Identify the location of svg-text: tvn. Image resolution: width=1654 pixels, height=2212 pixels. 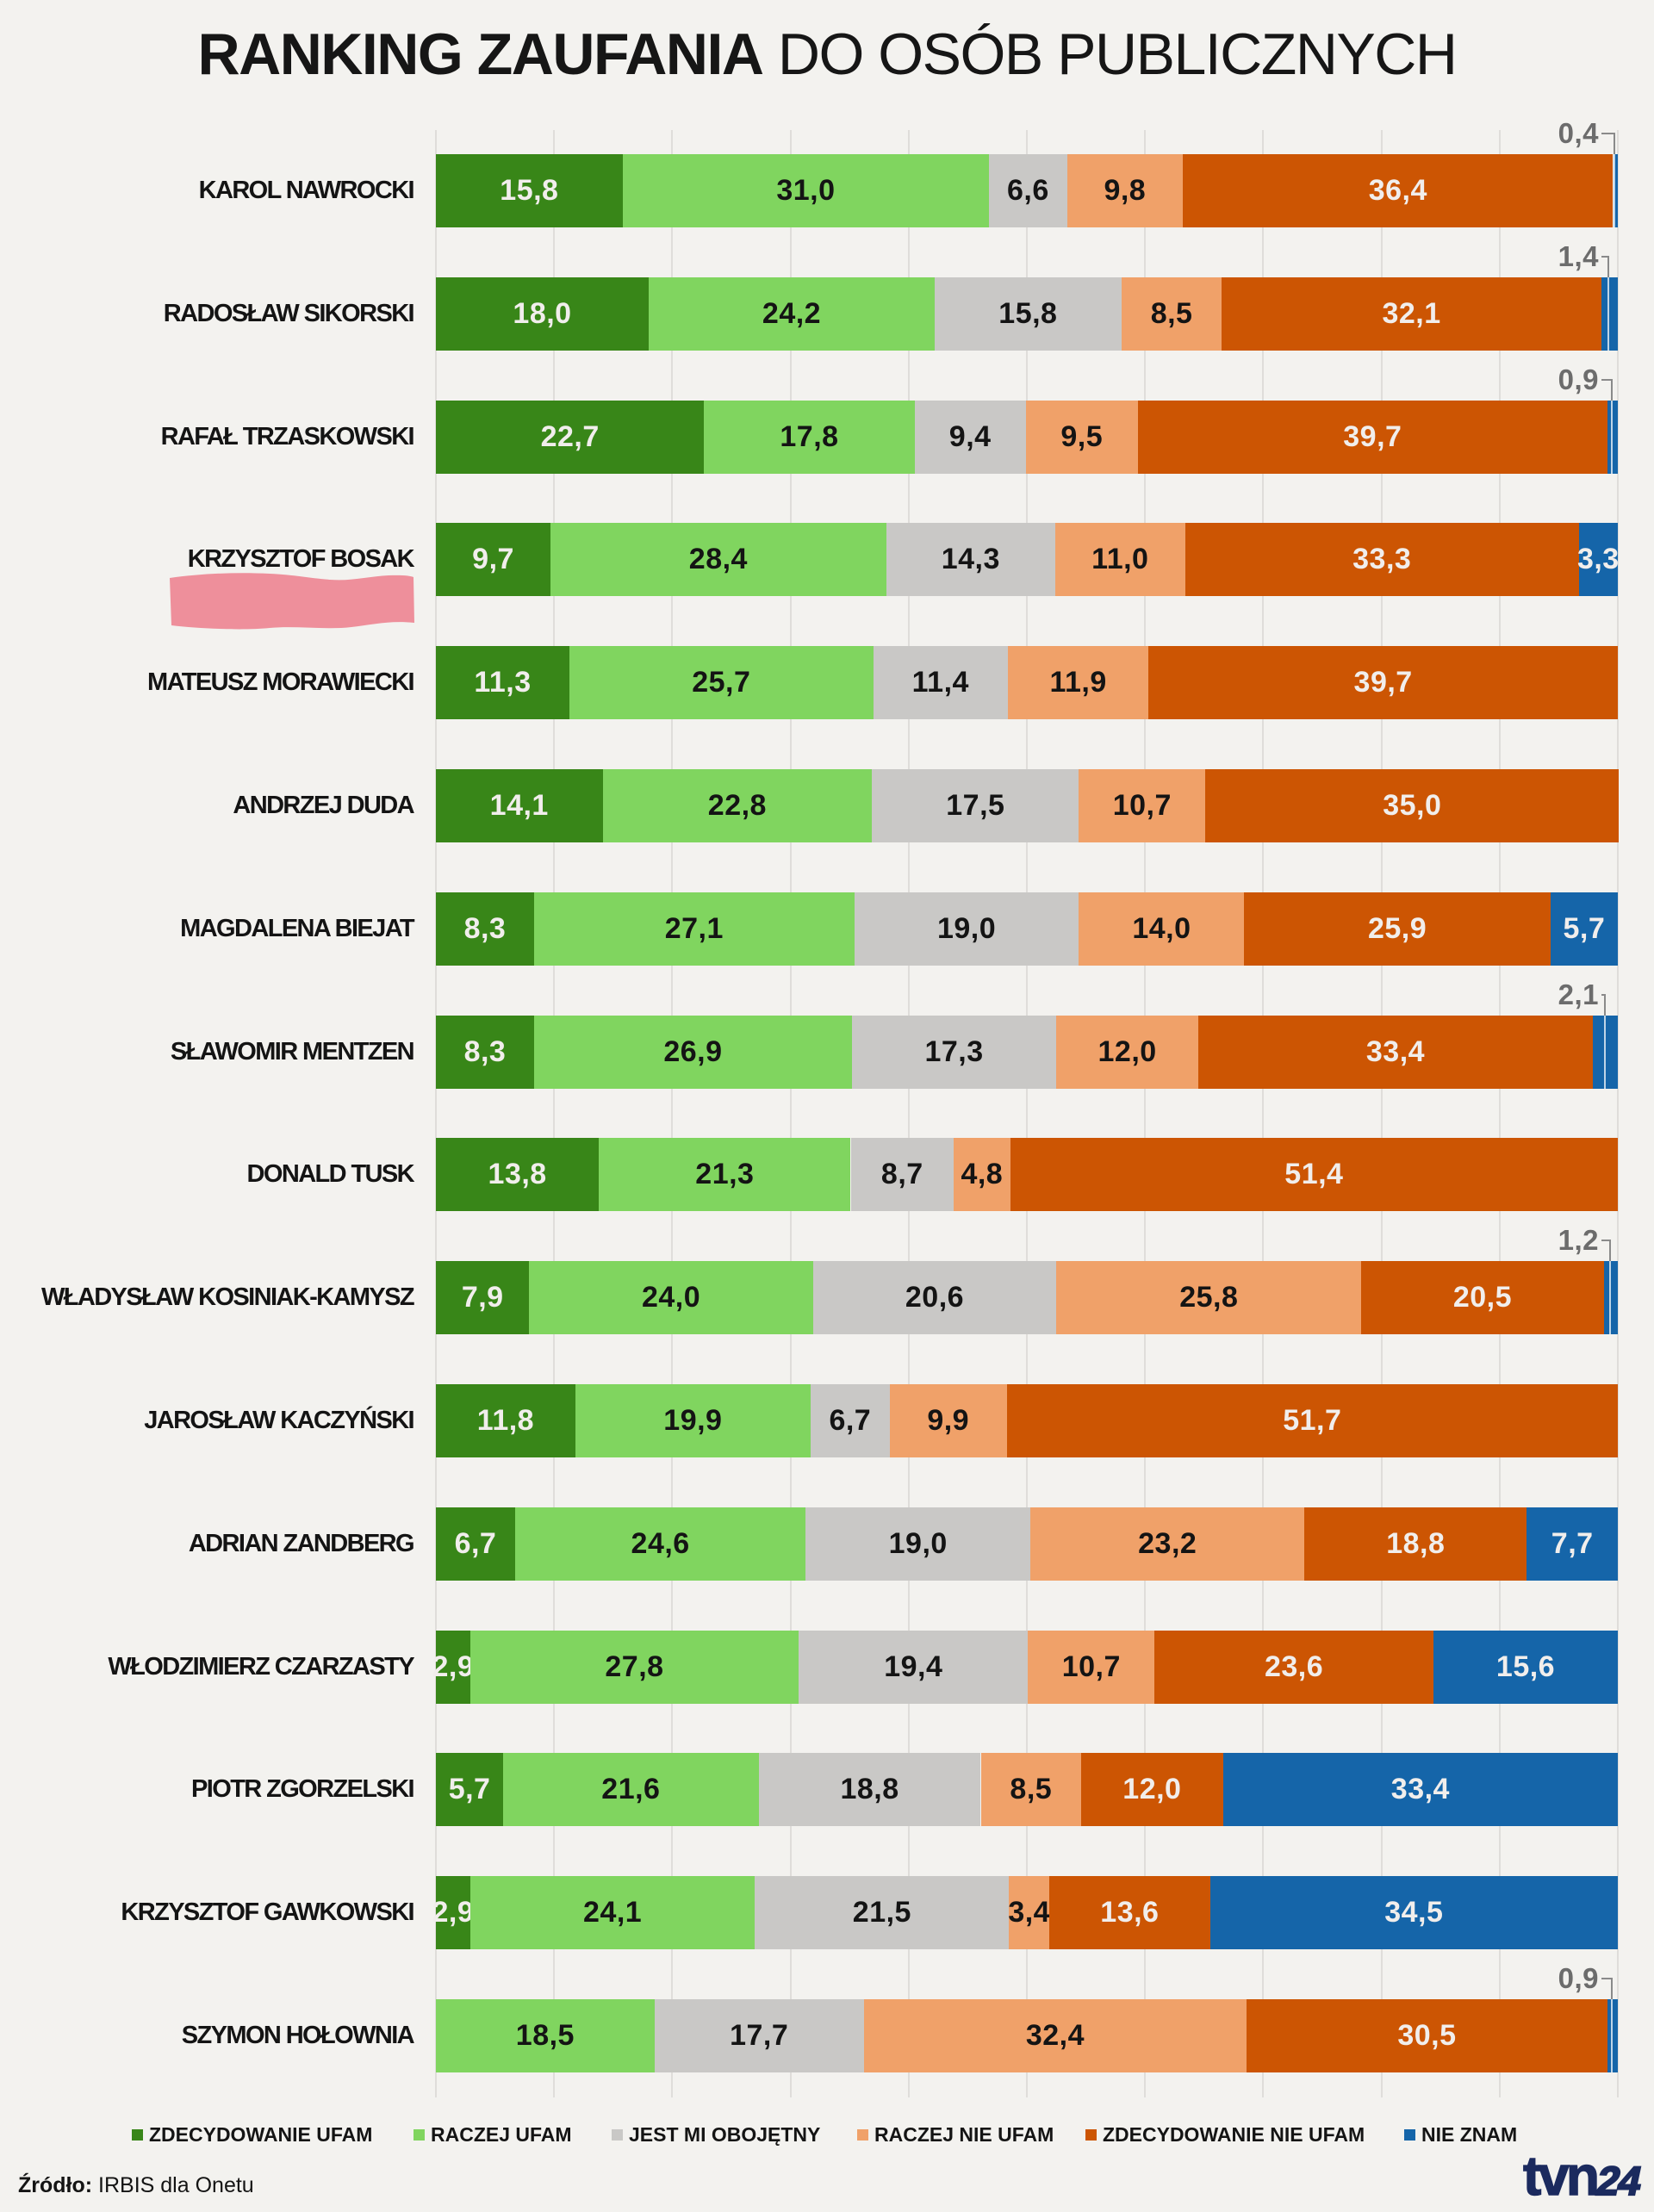
(1560, 2176).